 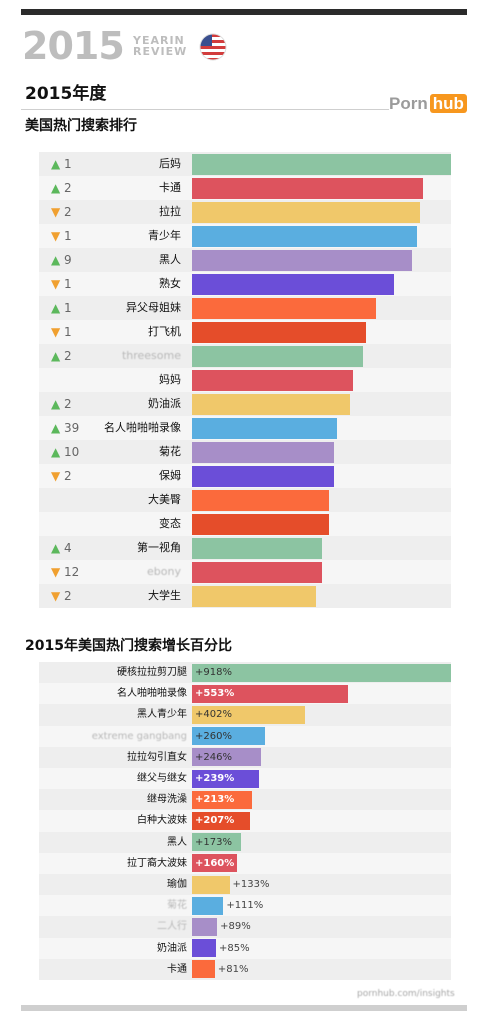 I want to click on footer-source: pornhub.com/insights, so click(x=406, y=994).